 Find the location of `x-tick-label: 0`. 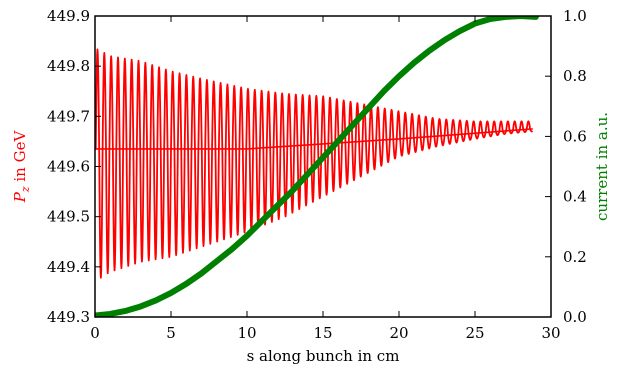

x-tick-label: 0 is located at coordinates (95, 333).